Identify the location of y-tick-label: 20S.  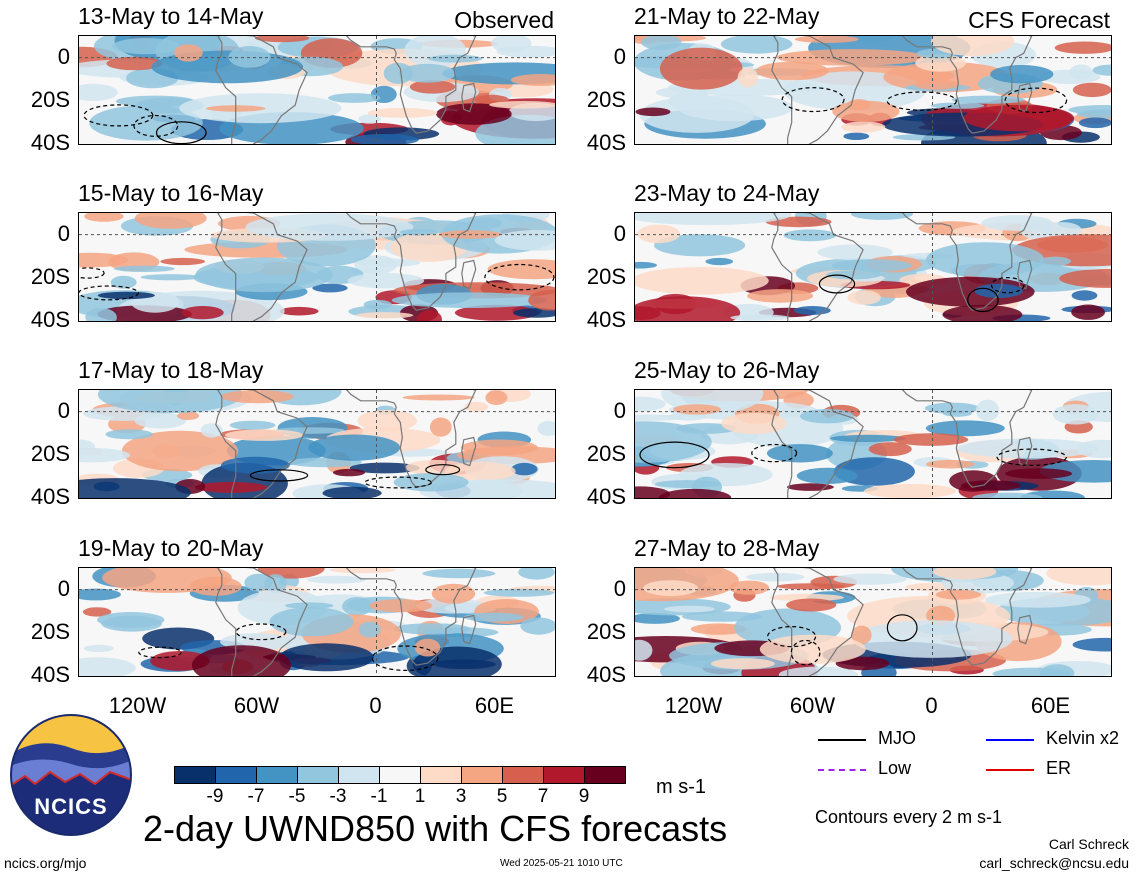
(606, 453).